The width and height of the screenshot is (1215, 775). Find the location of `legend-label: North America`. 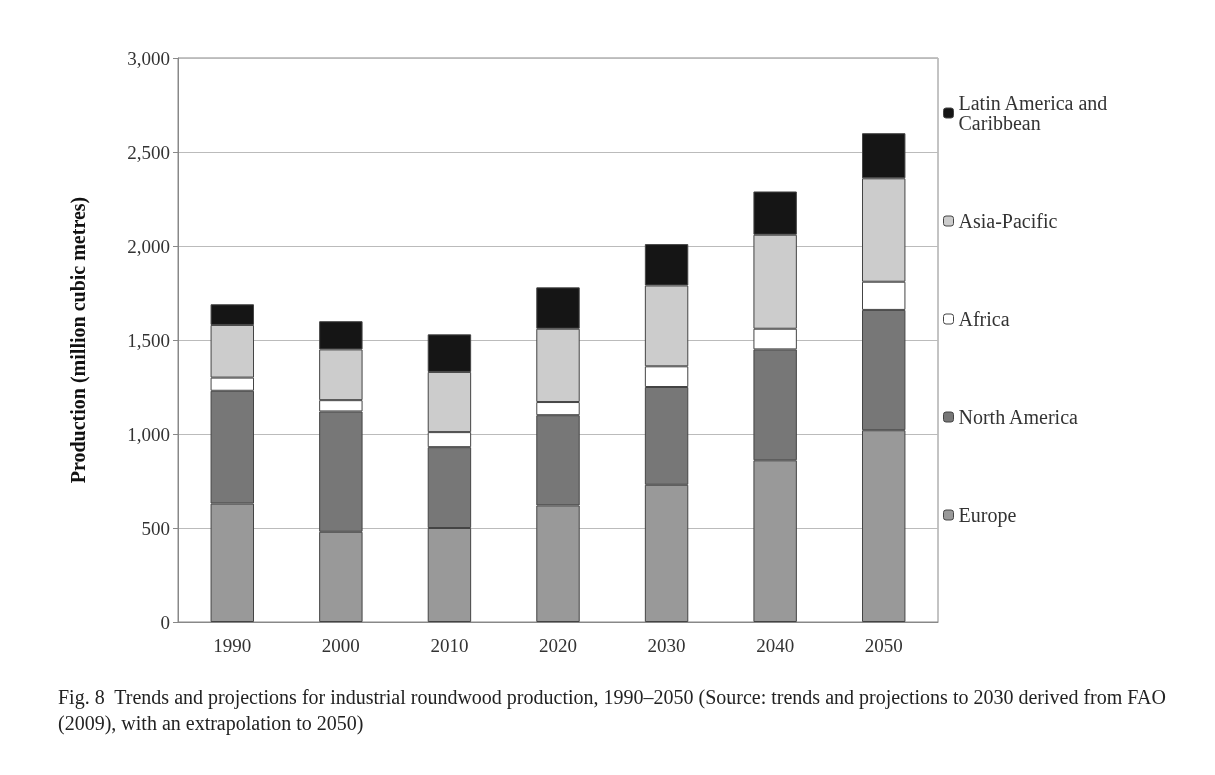

legend-label: North America is located at coordinates (1018, 417).